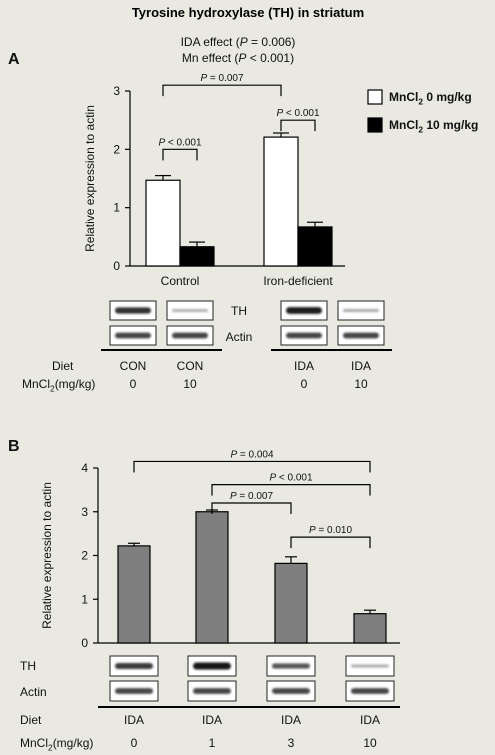  What do you see at coordinates (298, 281) in the screenshot?
I see `category-label: Iron-deficient` at bounding box center [298, 281].